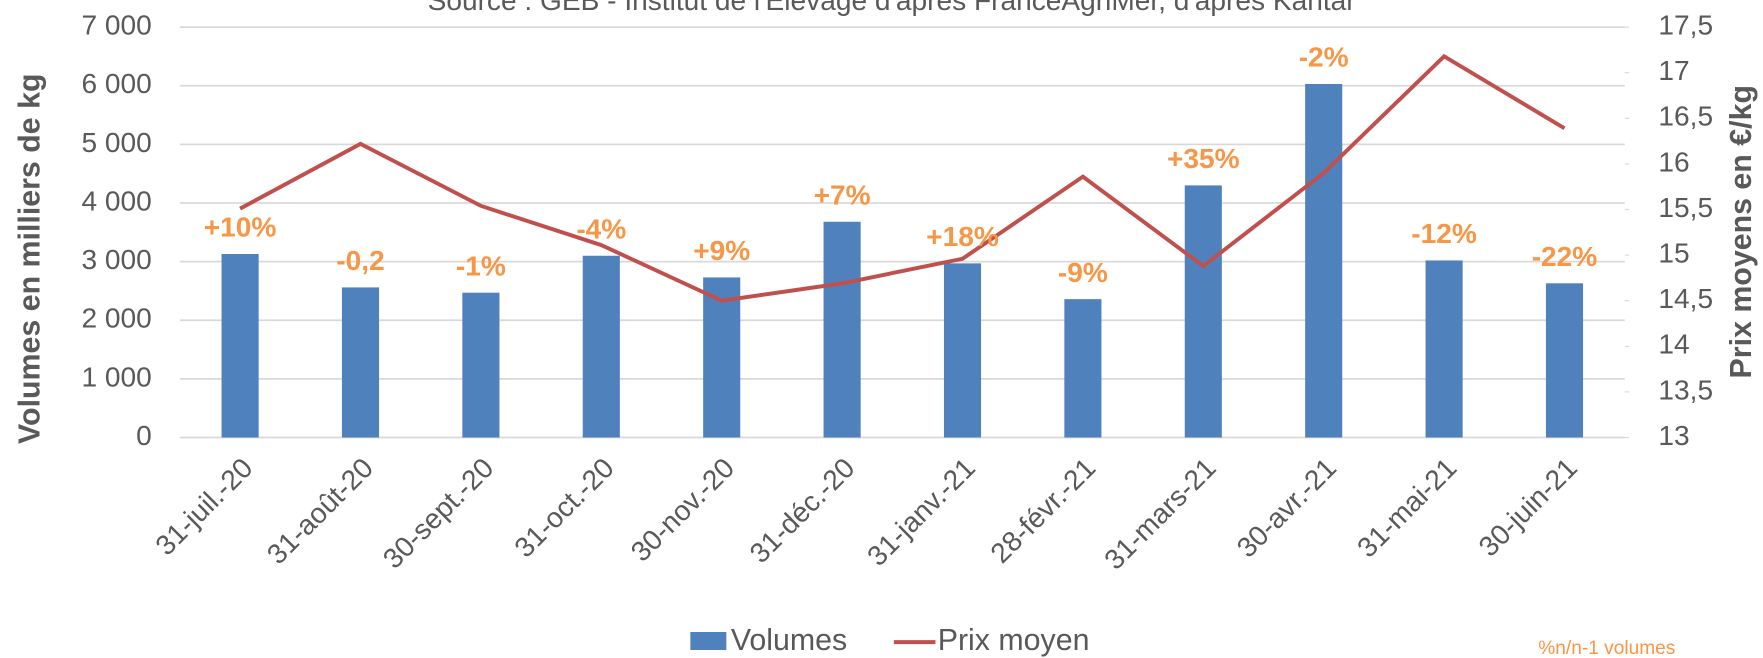 The image size is (1763, 658). Describe the element at coordinates (1673, 161) in the screenshot. I see `y2-tick-label: 16` at that location.